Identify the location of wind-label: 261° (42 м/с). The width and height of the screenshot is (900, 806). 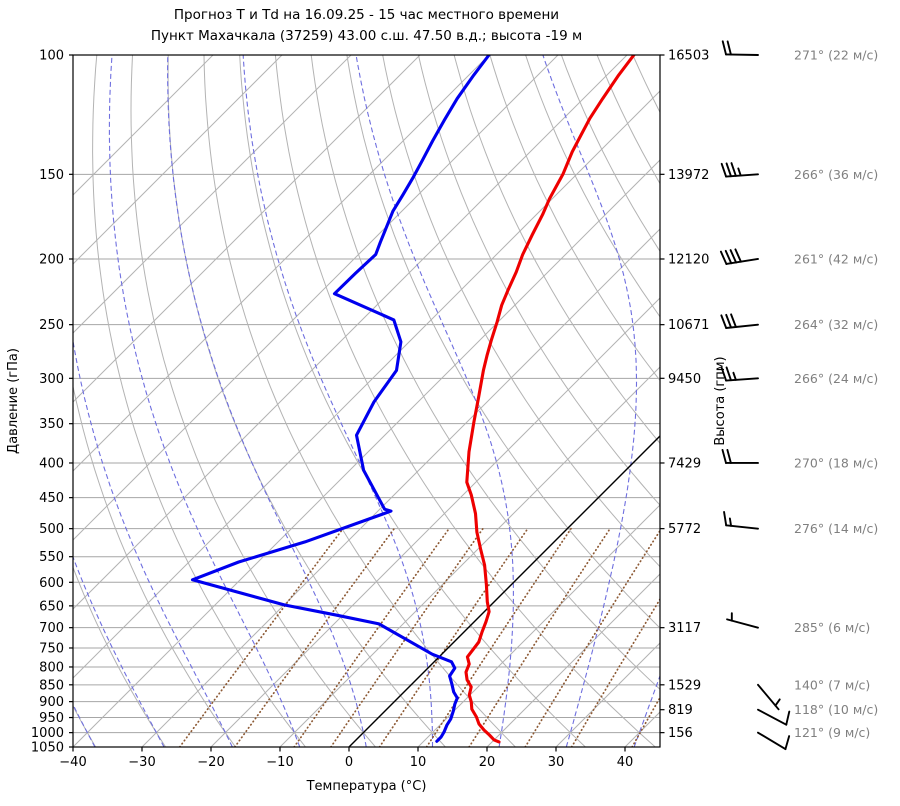
(836, 258).